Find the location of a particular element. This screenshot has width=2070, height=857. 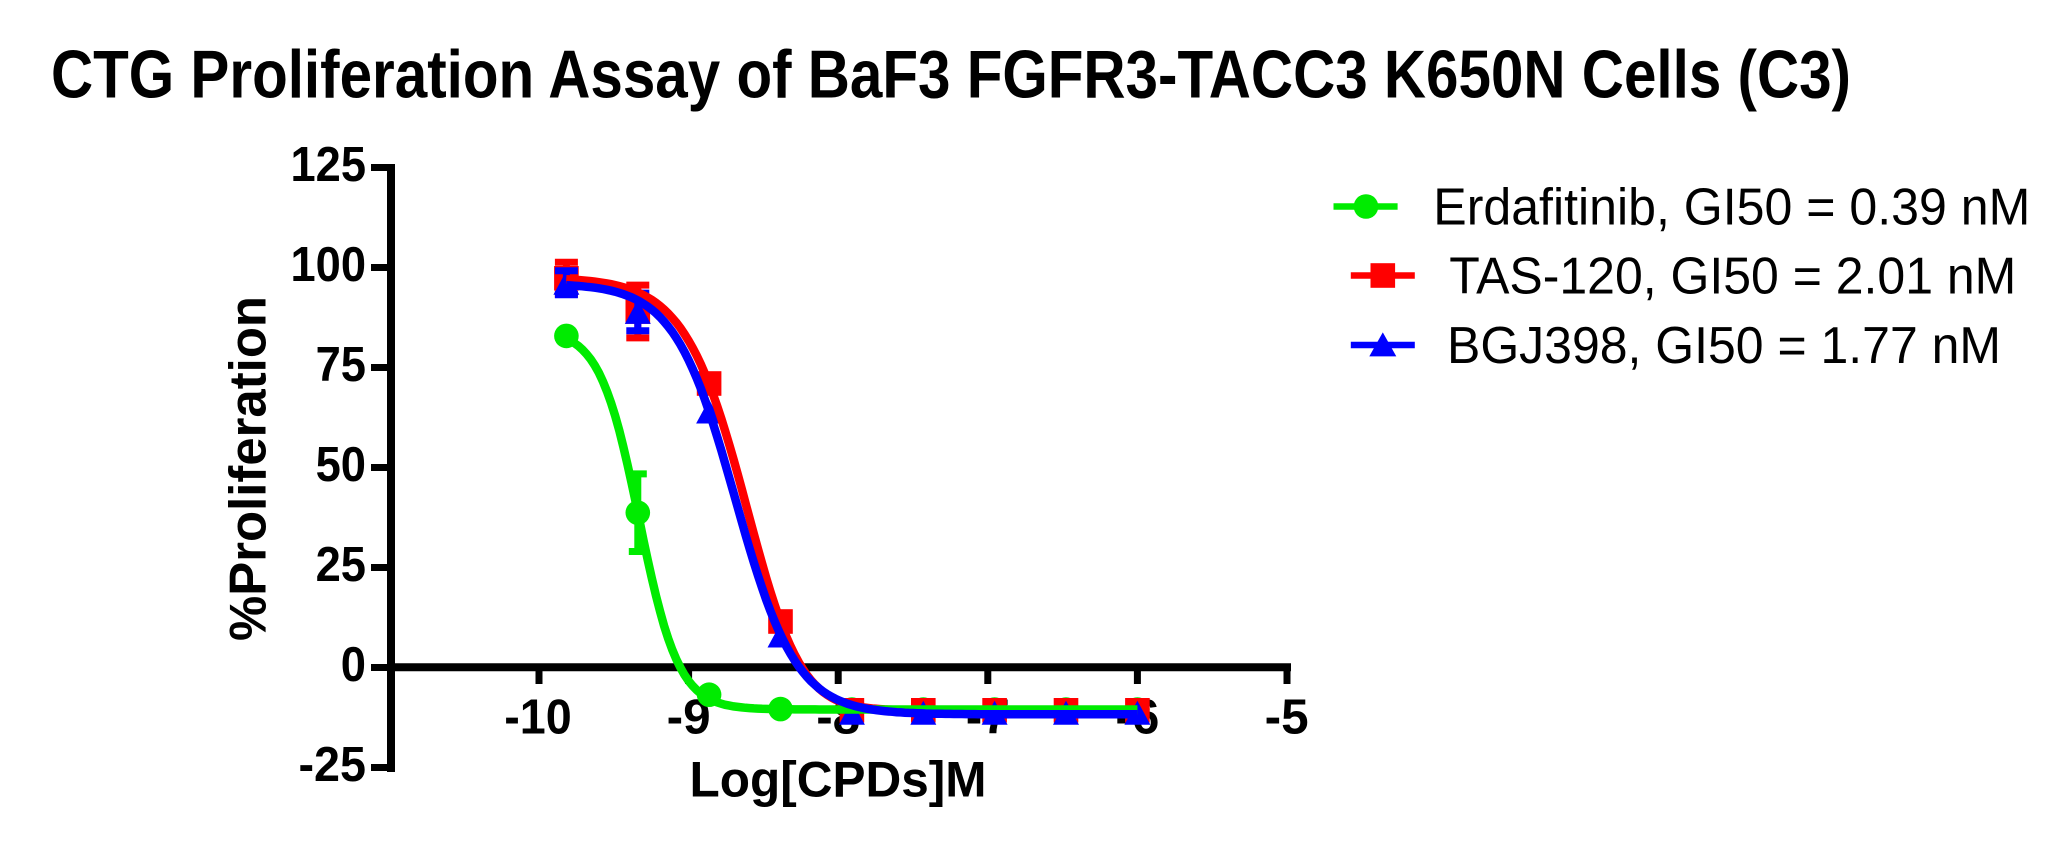

svg-text: -10 is located at coordinates (538, 717).